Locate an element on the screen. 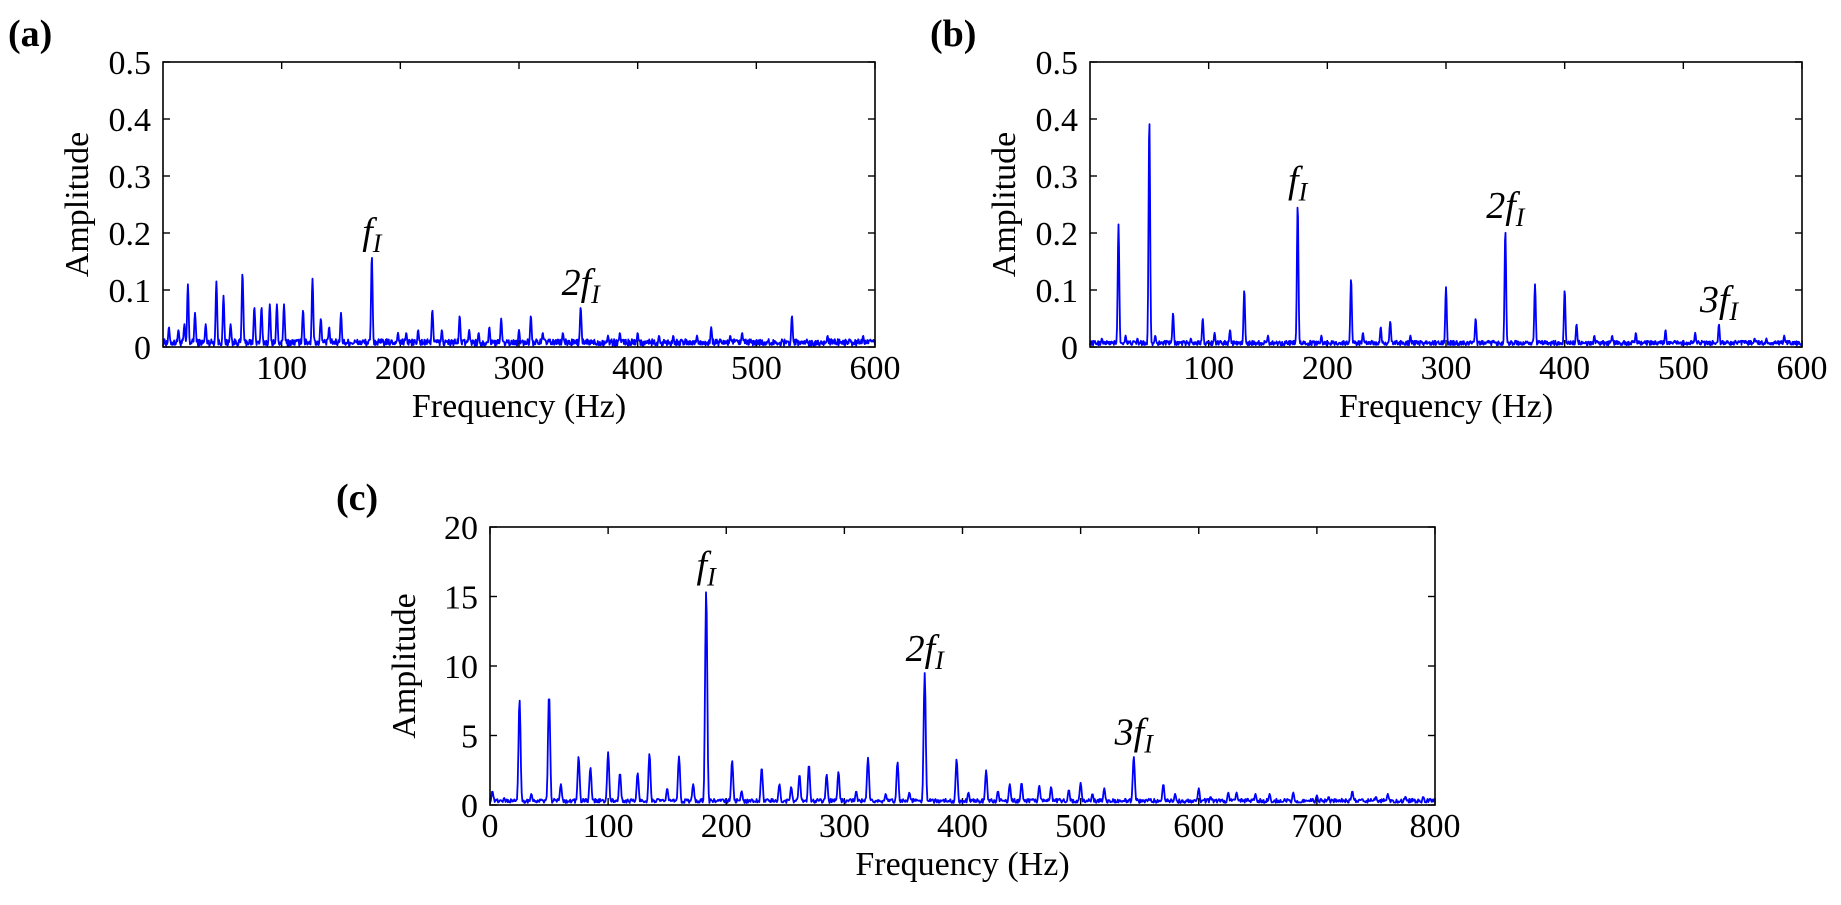 Image resolution: width=1841 pixels, height=905 pixels. panel-a-peak-annotation: 2fI is located at coordinates (582, 285).